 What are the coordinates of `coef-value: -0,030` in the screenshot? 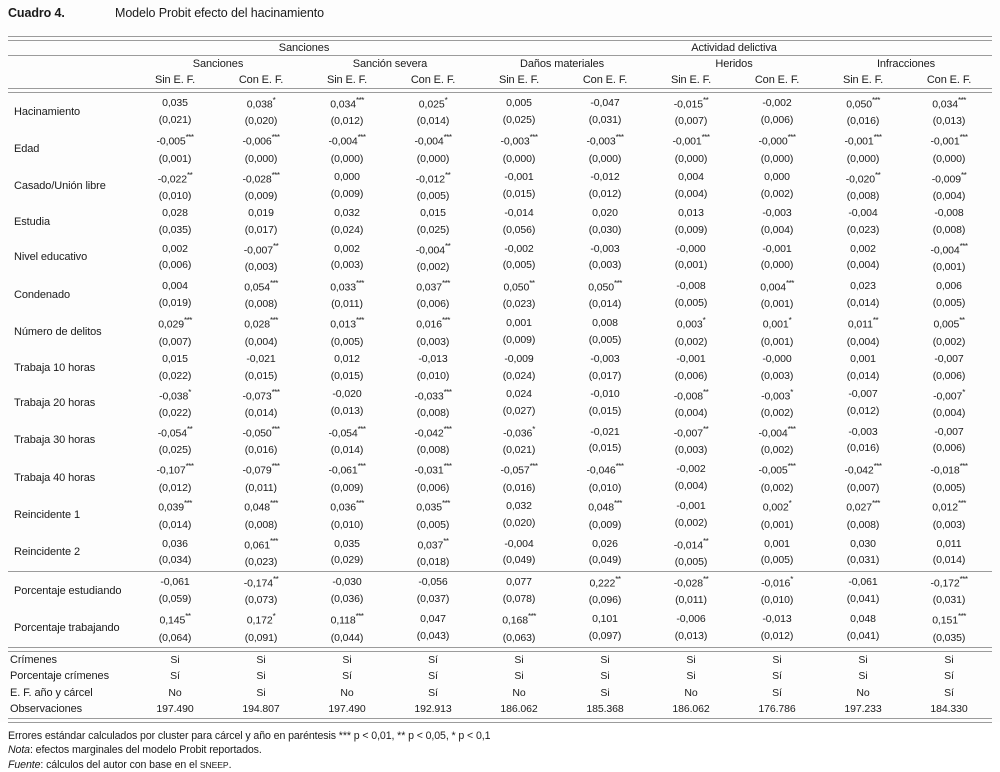 It's located at (347, 581).